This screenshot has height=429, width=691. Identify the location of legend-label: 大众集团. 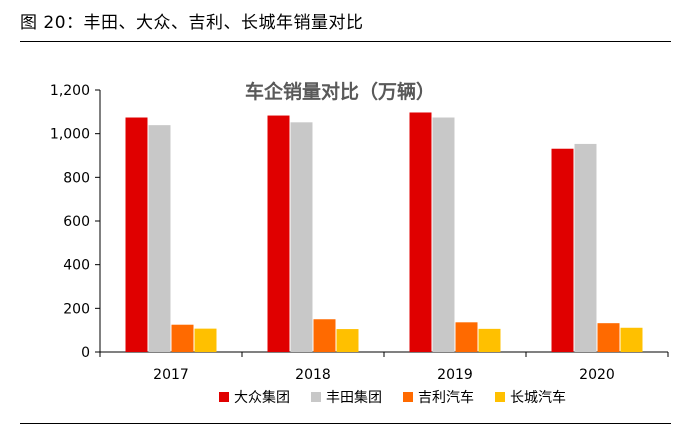
(262, 397).